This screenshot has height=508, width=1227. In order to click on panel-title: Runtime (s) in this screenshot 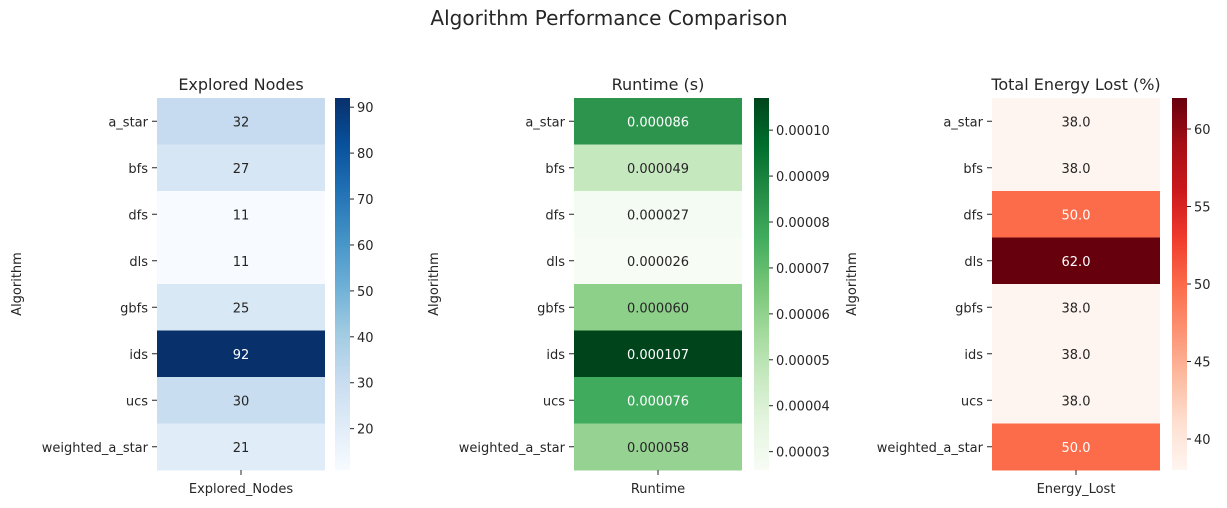, I will do `click(658, 84)`.